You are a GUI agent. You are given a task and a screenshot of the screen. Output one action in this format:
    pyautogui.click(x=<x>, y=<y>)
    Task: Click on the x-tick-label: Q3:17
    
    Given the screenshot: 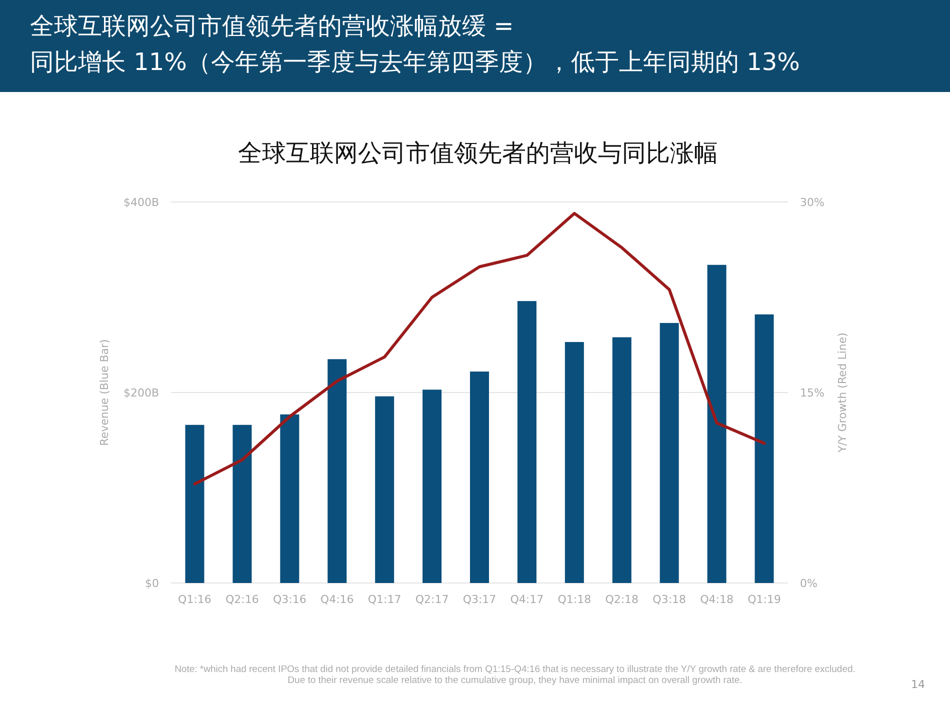 What is the action you would take?
    pyautogui.click(x=479, y=599)
    